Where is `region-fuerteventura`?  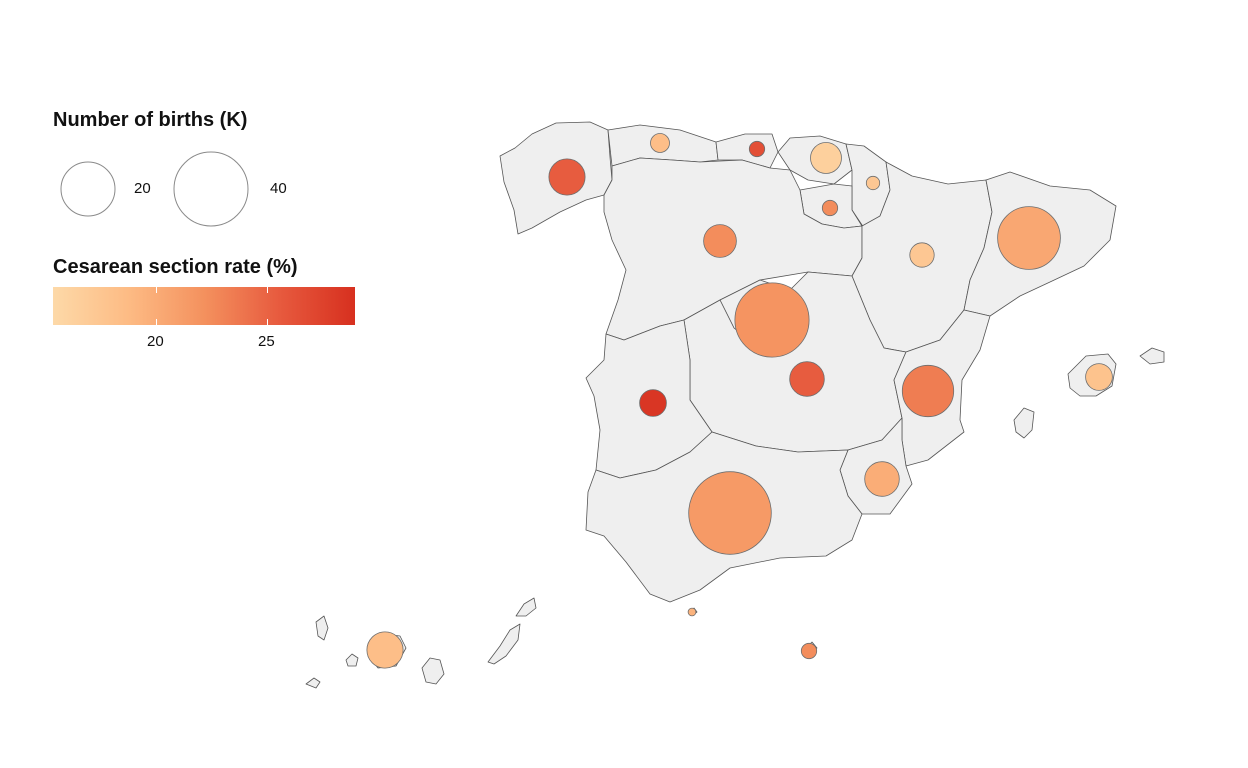
region-fuerteventura is located at coordinates (504, 644).